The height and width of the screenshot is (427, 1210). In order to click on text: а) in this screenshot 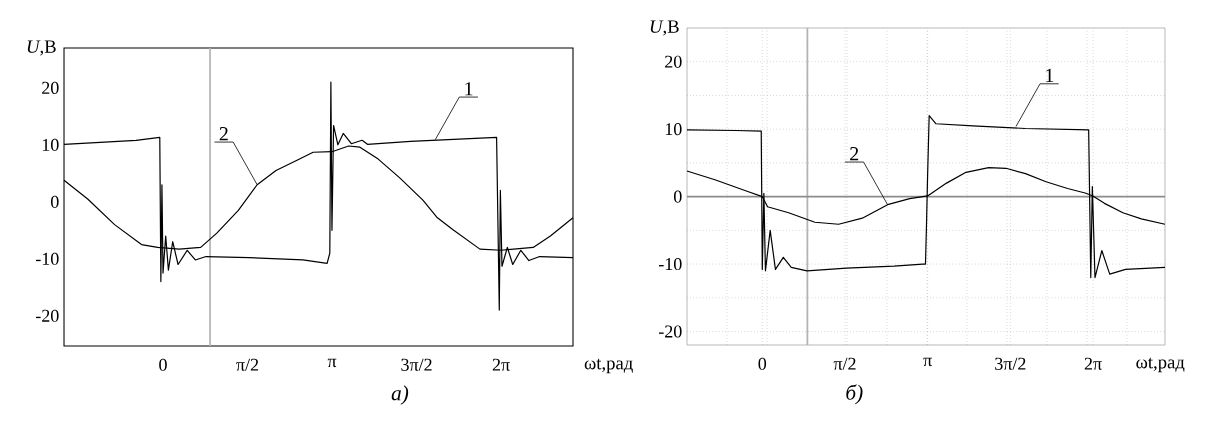, I will do `click(400, 395)`.